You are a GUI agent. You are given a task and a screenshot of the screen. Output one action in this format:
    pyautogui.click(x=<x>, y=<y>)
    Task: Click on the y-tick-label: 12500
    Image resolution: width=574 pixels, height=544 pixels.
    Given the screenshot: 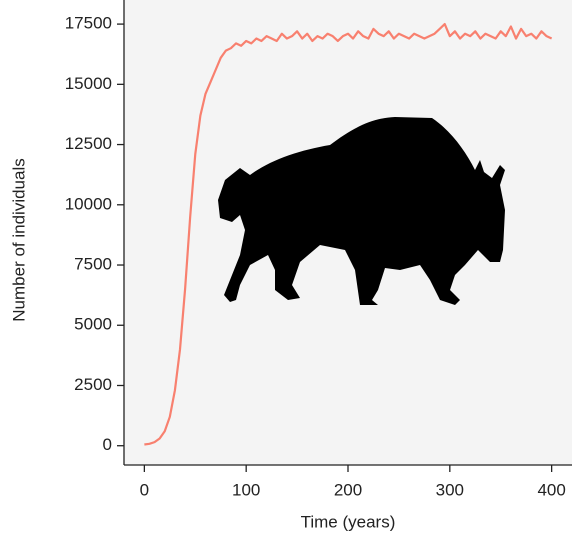 What is the action you would take?
    pyautogui.click(x=88, y=143)
    